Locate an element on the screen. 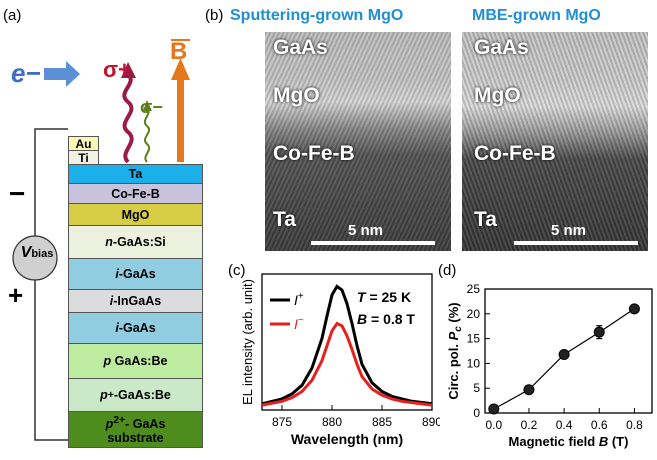 This screenshot has width=657, height=460. x-tick-label: 875 is located at coordinates (282, 422).